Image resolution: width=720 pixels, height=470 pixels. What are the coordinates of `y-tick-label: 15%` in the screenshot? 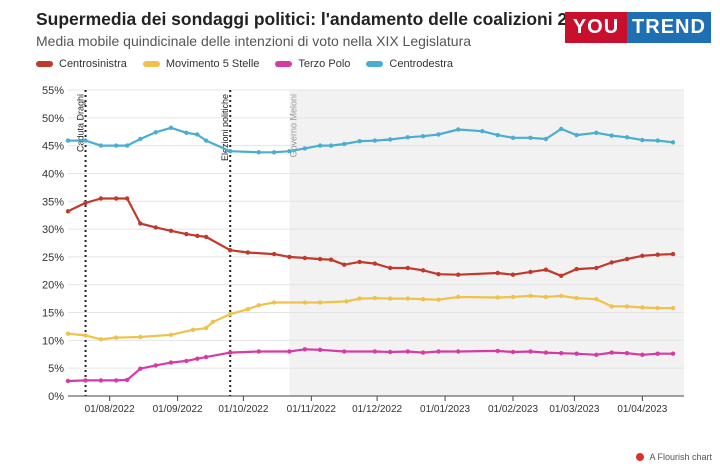 It's located at (53, 314).